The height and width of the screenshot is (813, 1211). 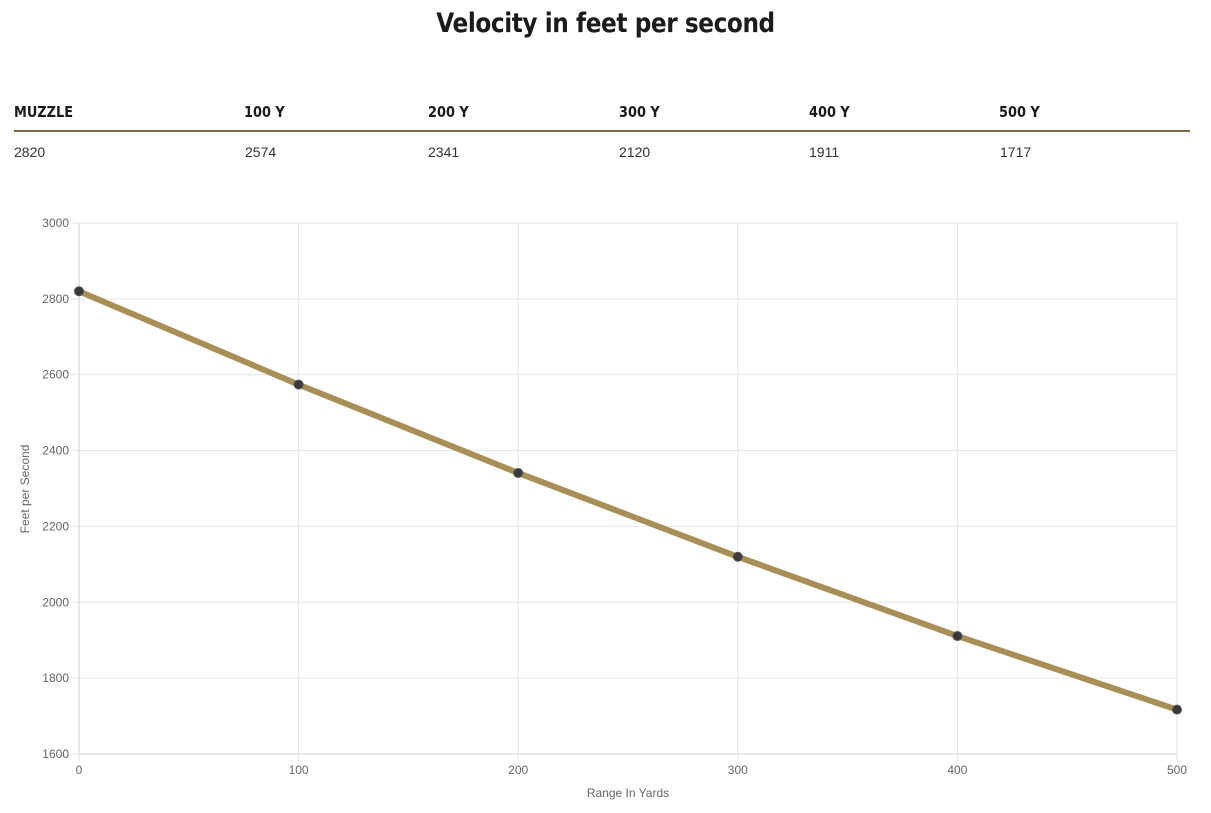 What do you see at coordinates (30, 152) in the screenshot?
I see `table-cell-muzzle: 2820` at bounding box center [30, 152].